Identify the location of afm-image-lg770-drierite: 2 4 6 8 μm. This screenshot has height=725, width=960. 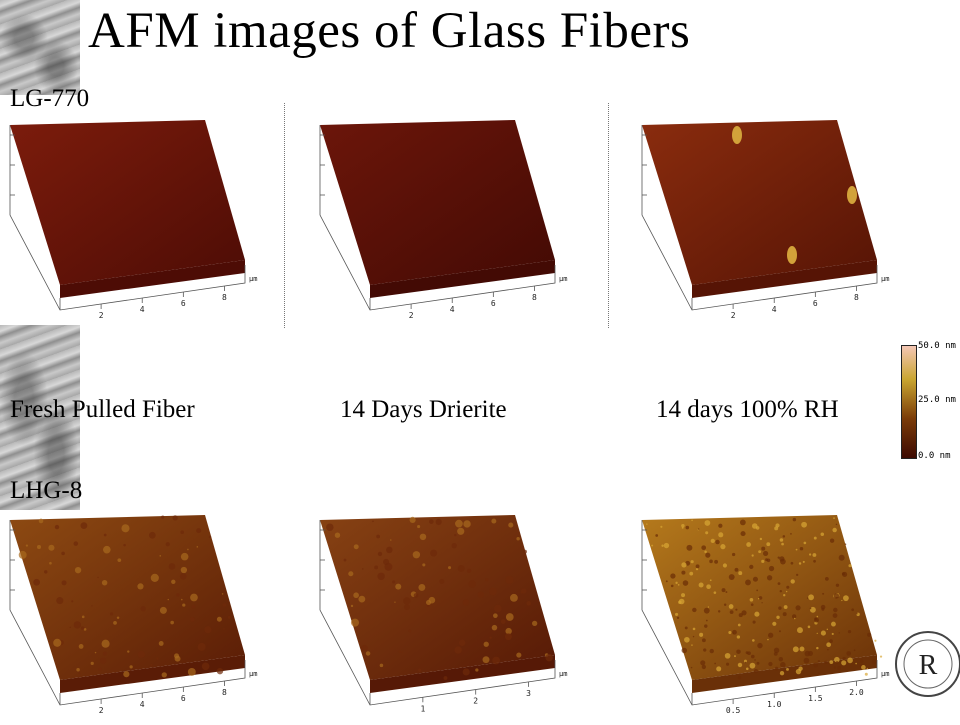
(452, 212).